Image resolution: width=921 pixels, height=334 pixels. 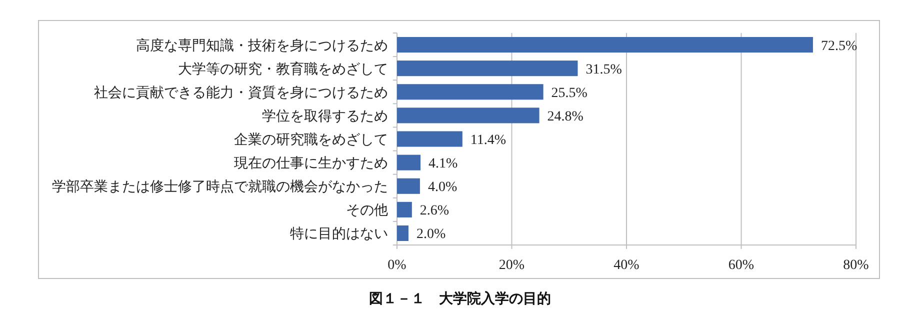 I want to click on data-label: 72.5%, so click(x=839, y=46).